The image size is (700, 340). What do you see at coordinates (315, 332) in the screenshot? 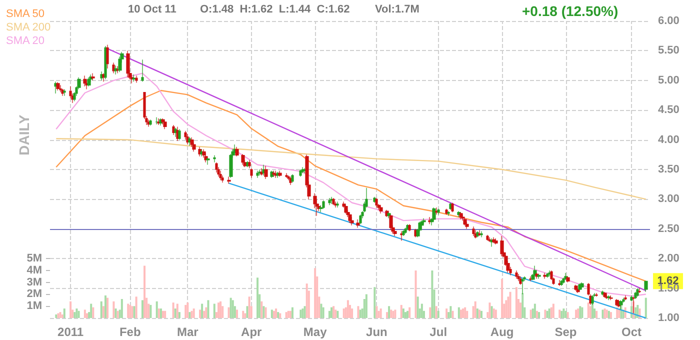
I see `x-tick-label: May` at bounding box center [315, 332].